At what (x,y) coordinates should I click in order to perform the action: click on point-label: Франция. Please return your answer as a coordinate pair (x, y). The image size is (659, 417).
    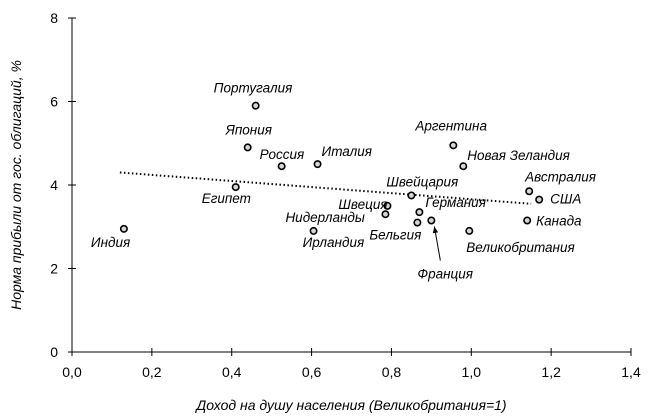
    Looking at the image, I should click on (445, 273).